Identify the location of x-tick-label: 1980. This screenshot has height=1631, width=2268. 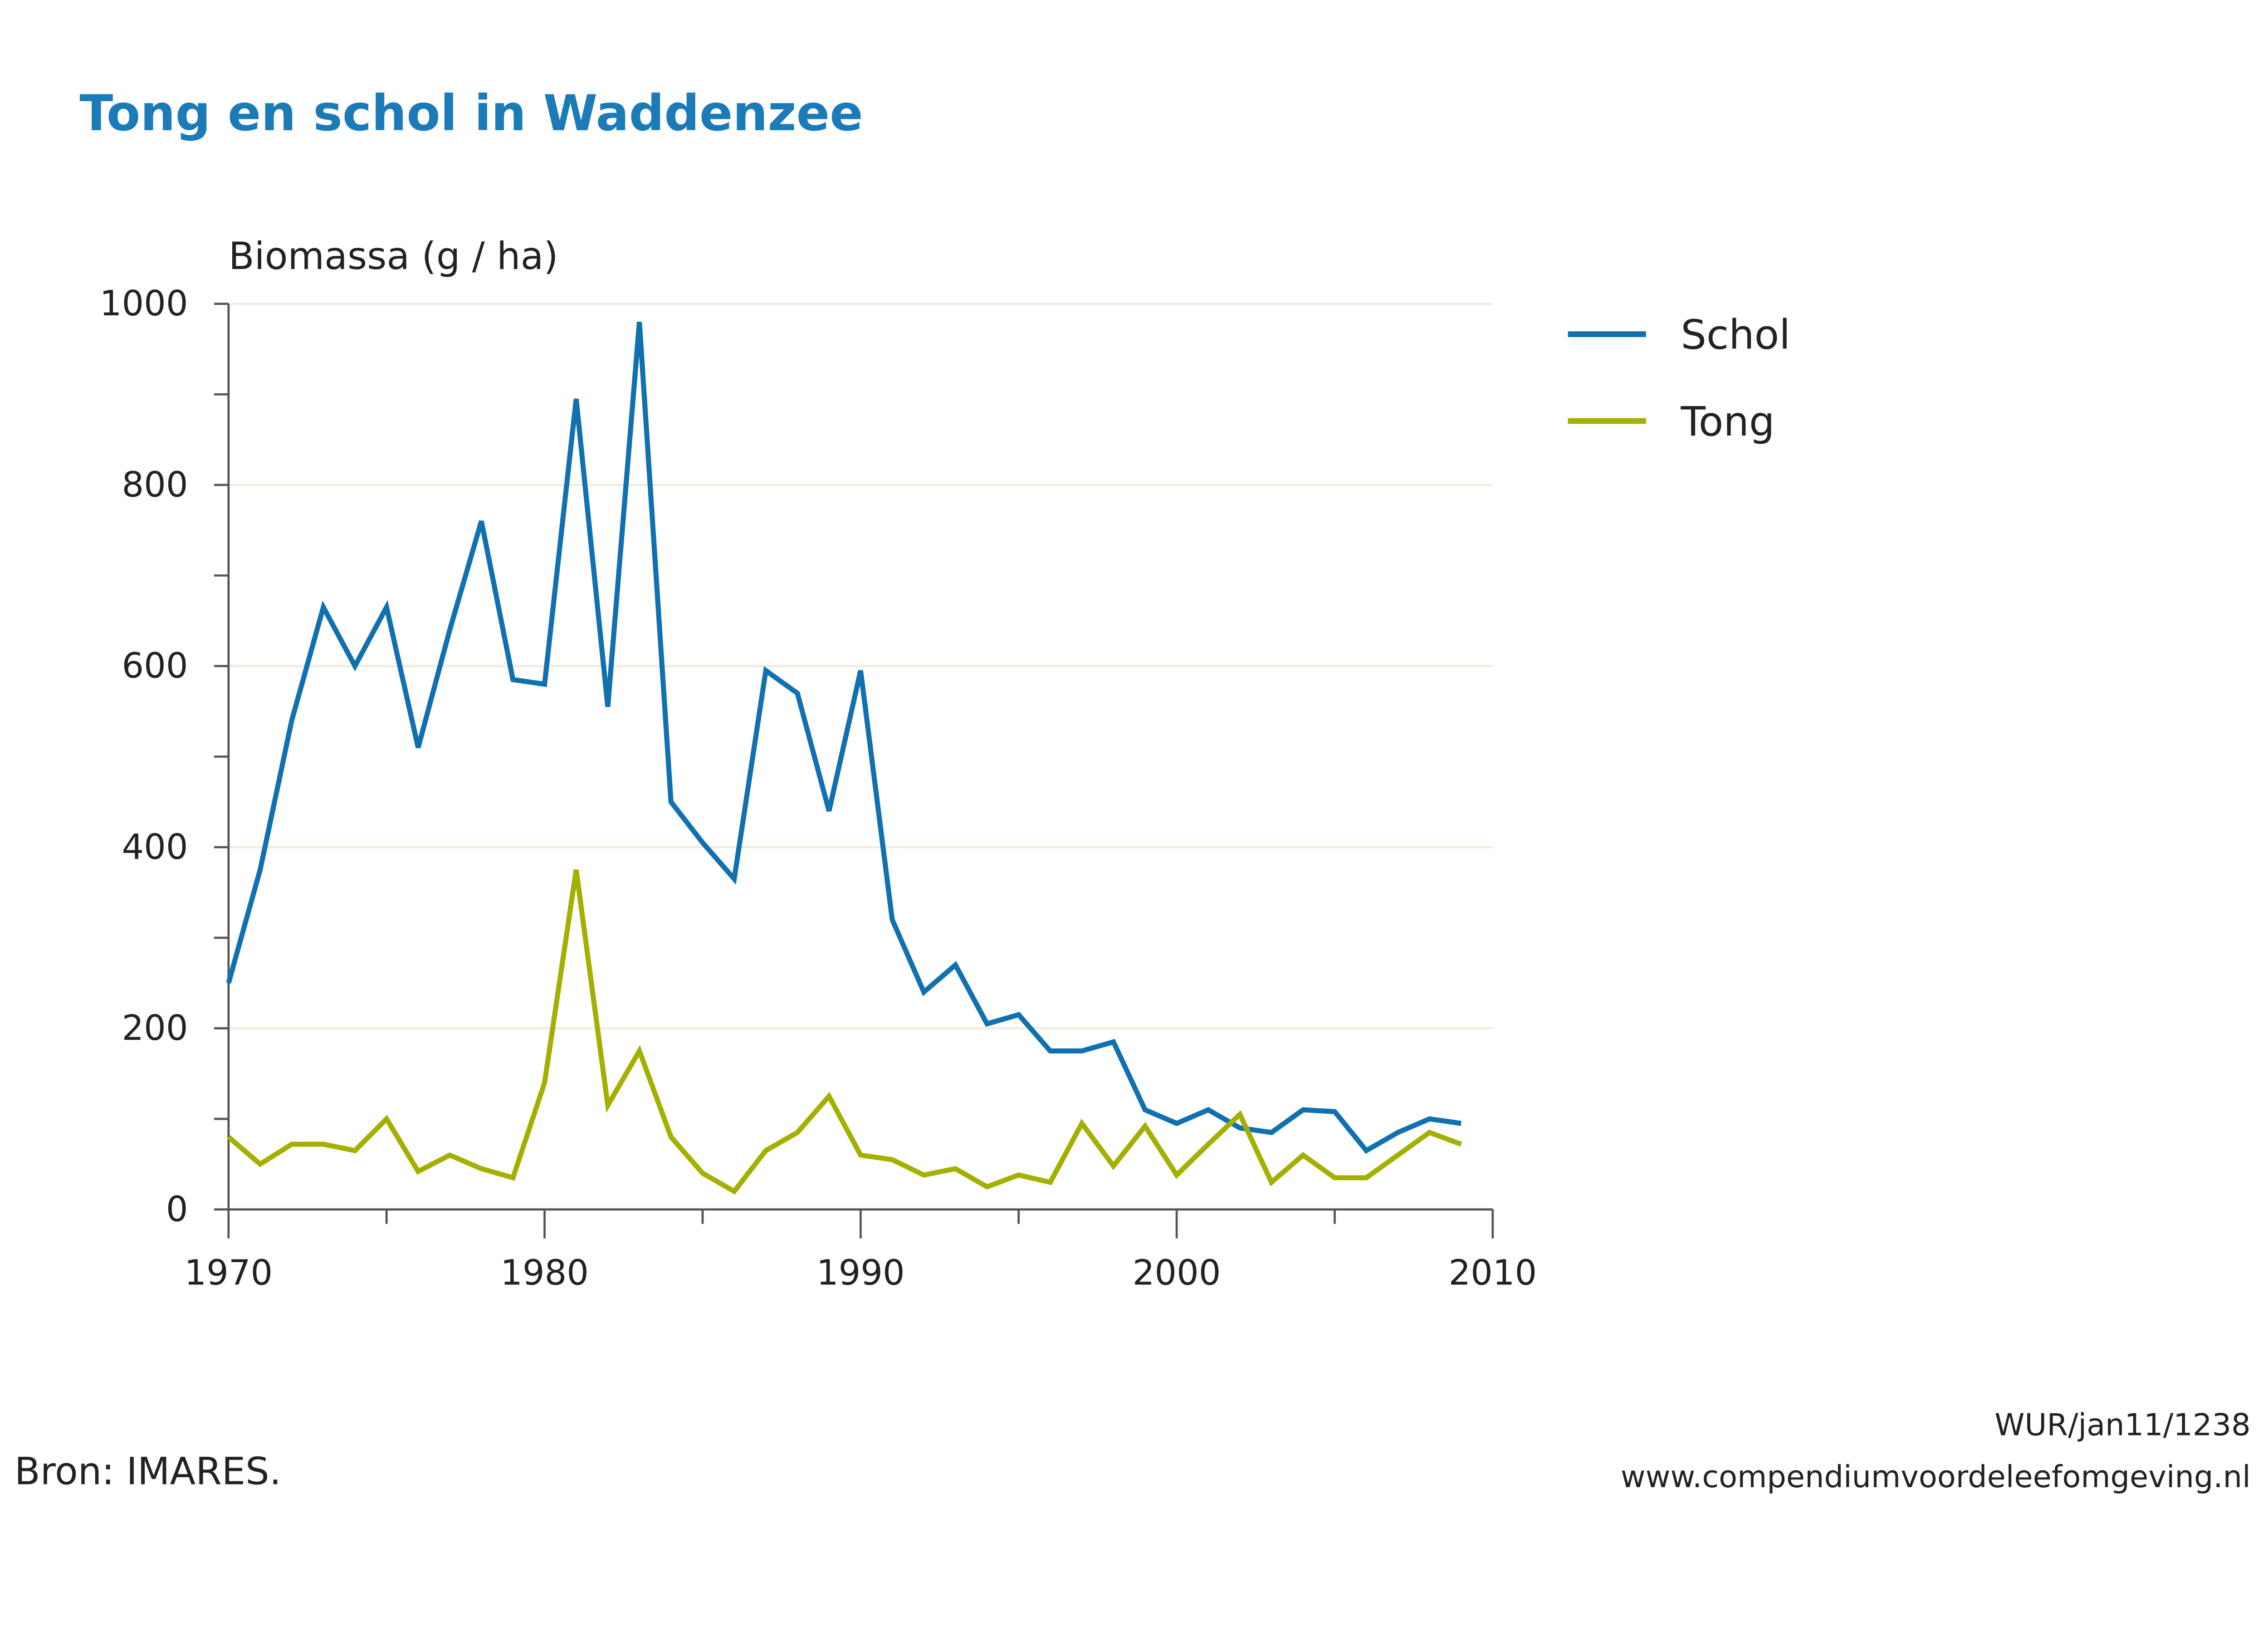
(545, 1273).